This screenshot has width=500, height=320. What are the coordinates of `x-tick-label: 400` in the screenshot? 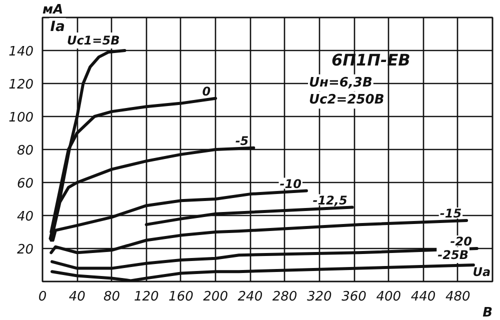 It's located at (389, 297).